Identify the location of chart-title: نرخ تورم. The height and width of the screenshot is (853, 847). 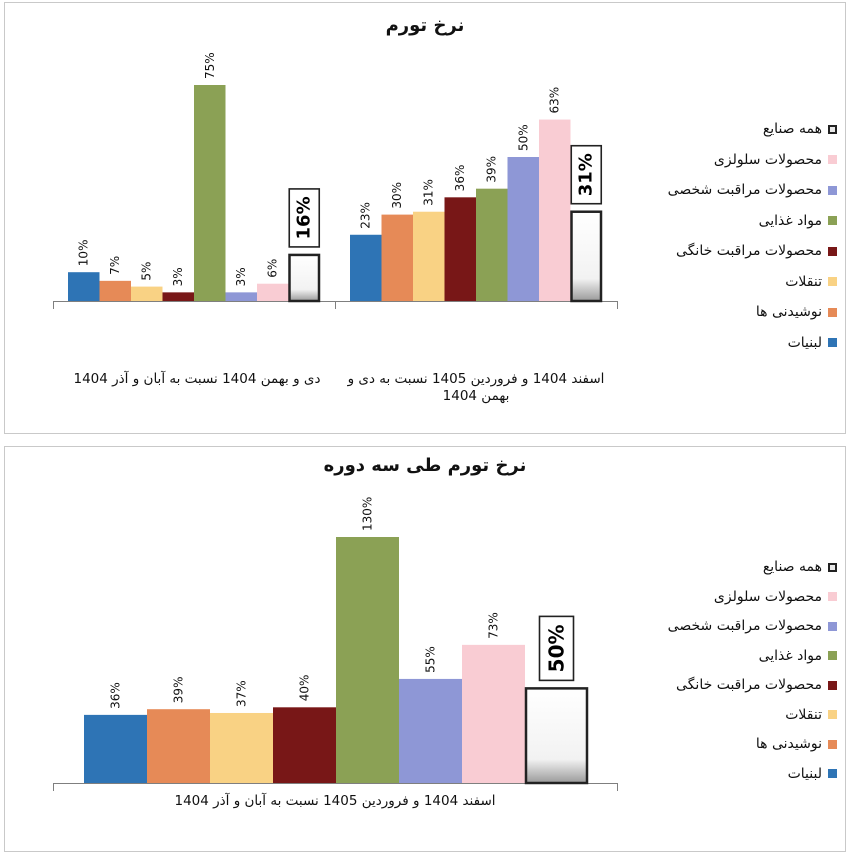
(425, 25).